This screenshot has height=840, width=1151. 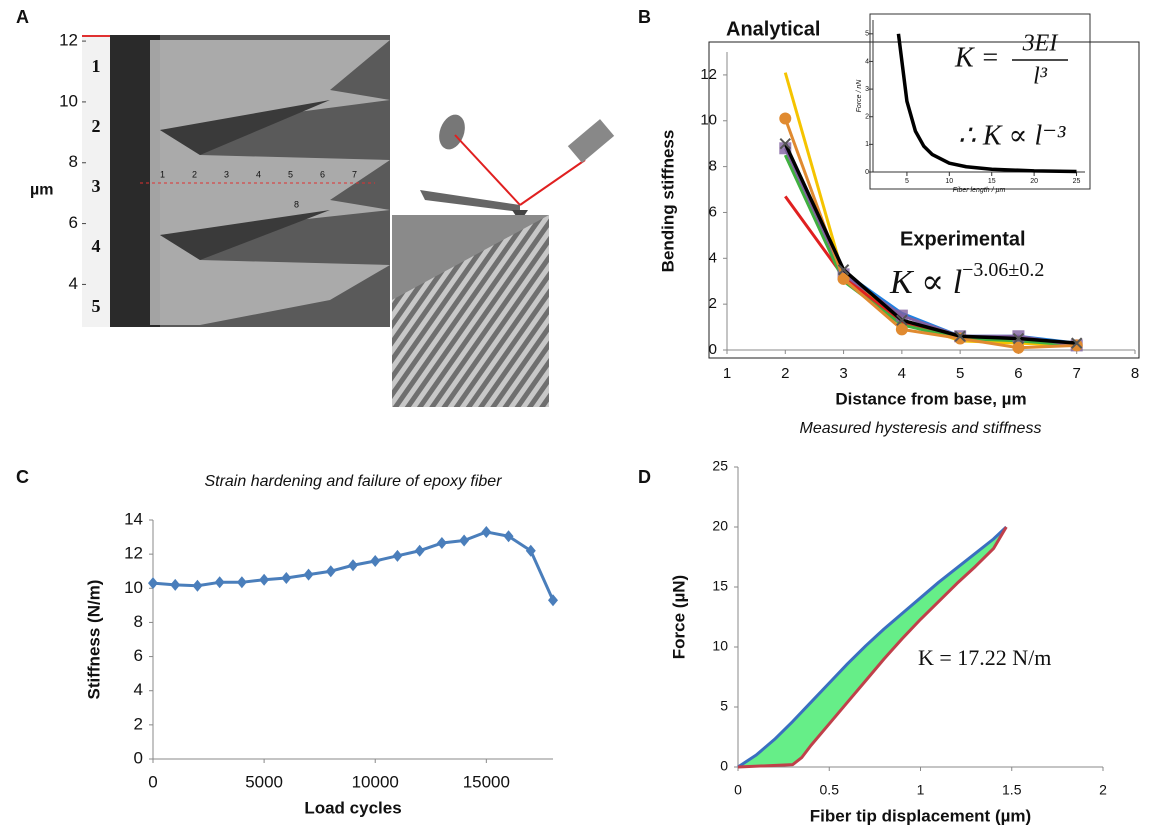 What do you see at coordinates (22, 477) in the screenshot?
I see `panel-label: C` at bounding box center [22, 477].